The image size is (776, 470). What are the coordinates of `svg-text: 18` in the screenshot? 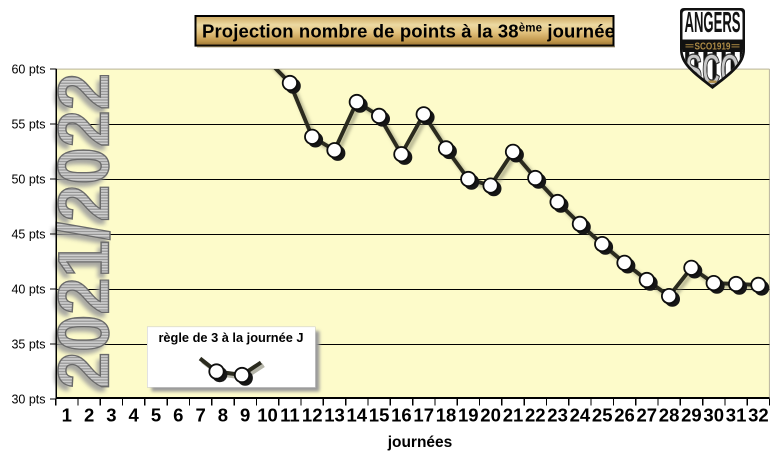 It's located at (446, 415).